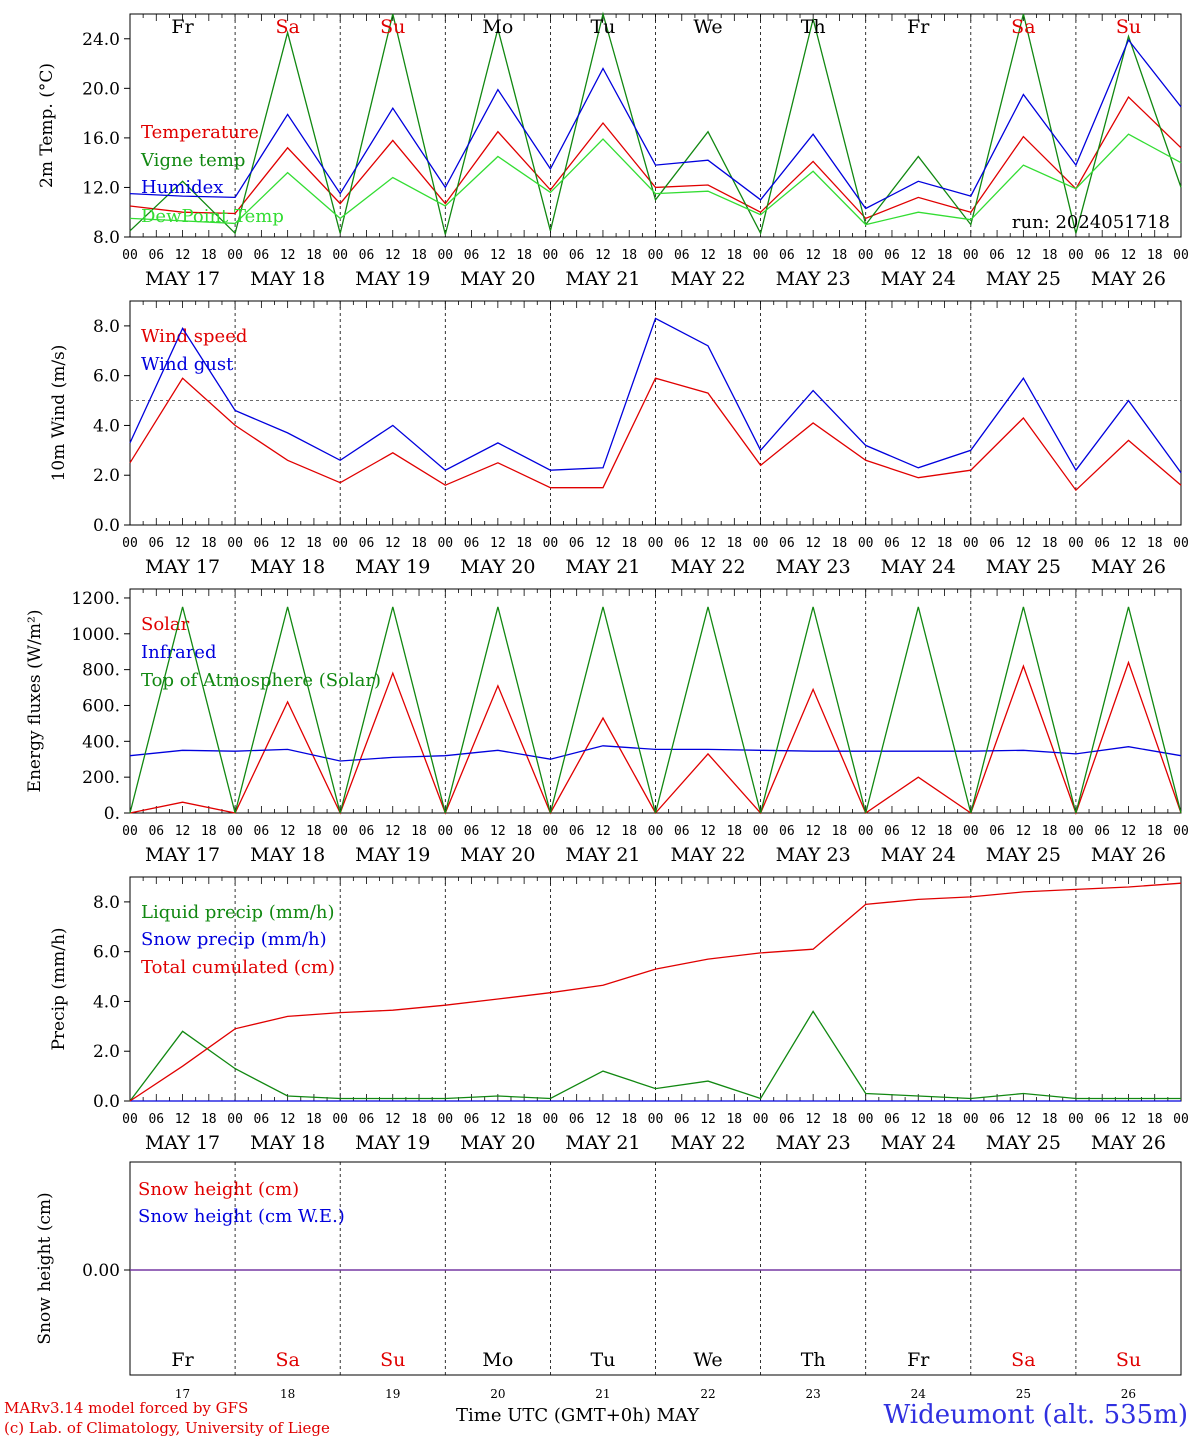 The height and width of the screenshot is (1440, 1194). Describe the element at coordinates (655, 753) in the screenshot. I see `panel-3-series-infrared` at that location.